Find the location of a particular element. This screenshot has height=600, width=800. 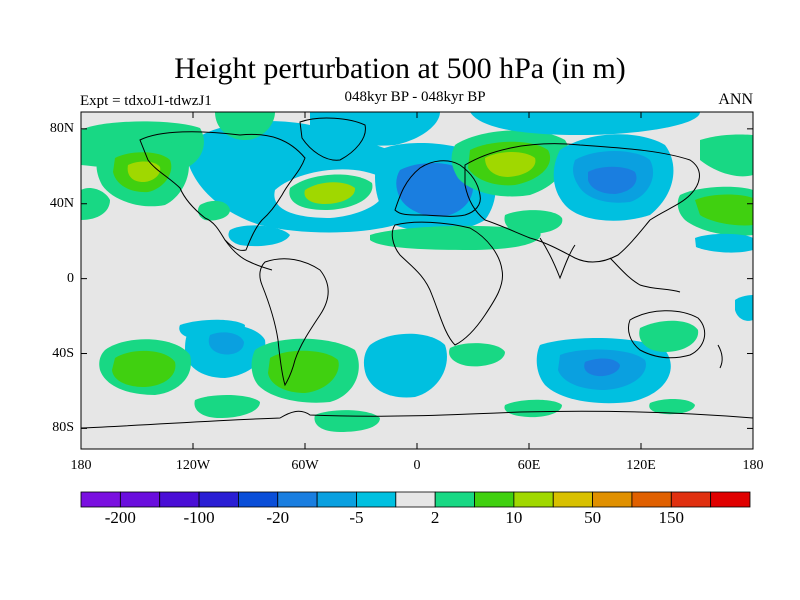

season-label: ANN is located at coordinates (735, 99).